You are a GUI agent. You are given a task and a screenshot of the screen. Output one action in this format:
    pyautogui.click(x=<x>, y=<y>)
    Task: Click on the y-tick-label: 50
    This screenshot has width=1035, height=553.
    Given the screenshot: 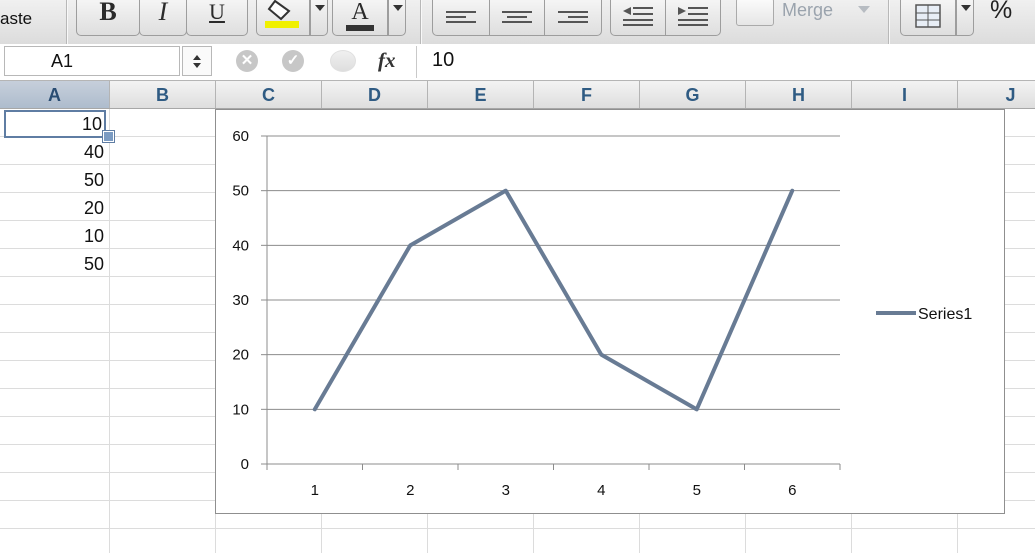 What is the action you would take?
    pyautogui.click(x=240, y=191)
    